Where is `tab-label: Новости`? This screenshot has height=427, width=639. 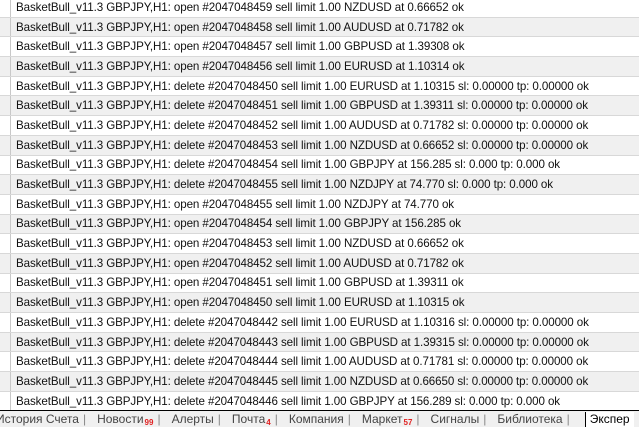
tab-label: Новости is located at coordinates (120, 419).